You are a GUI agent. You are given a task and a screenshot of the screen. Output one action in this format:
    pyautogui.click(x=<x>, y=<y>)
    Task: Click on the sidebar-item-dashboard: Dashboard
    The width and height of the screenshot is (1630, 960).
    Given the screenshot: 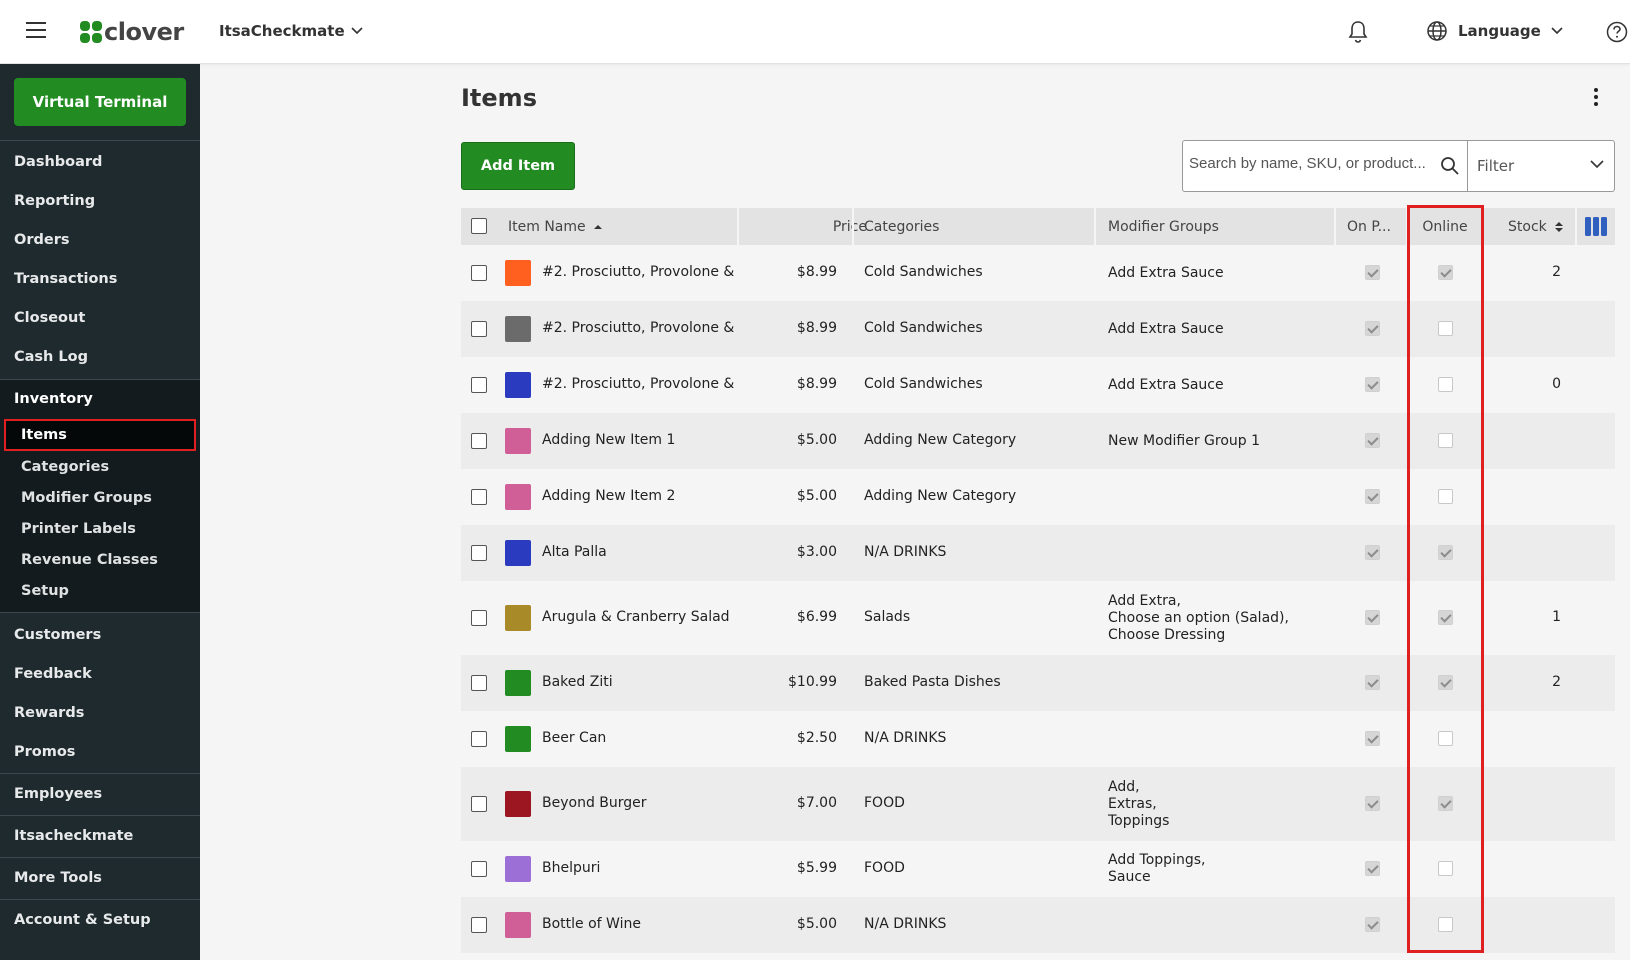 What is the action you would take?
    pyautogui.click(x=58, y=162)
    